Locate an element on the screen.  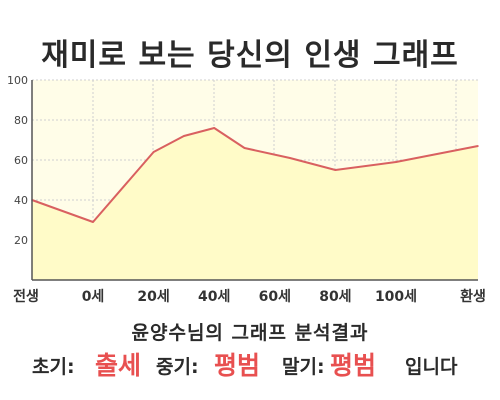
x-tick-label-2: 20세 is located at coordinates (153, 297).